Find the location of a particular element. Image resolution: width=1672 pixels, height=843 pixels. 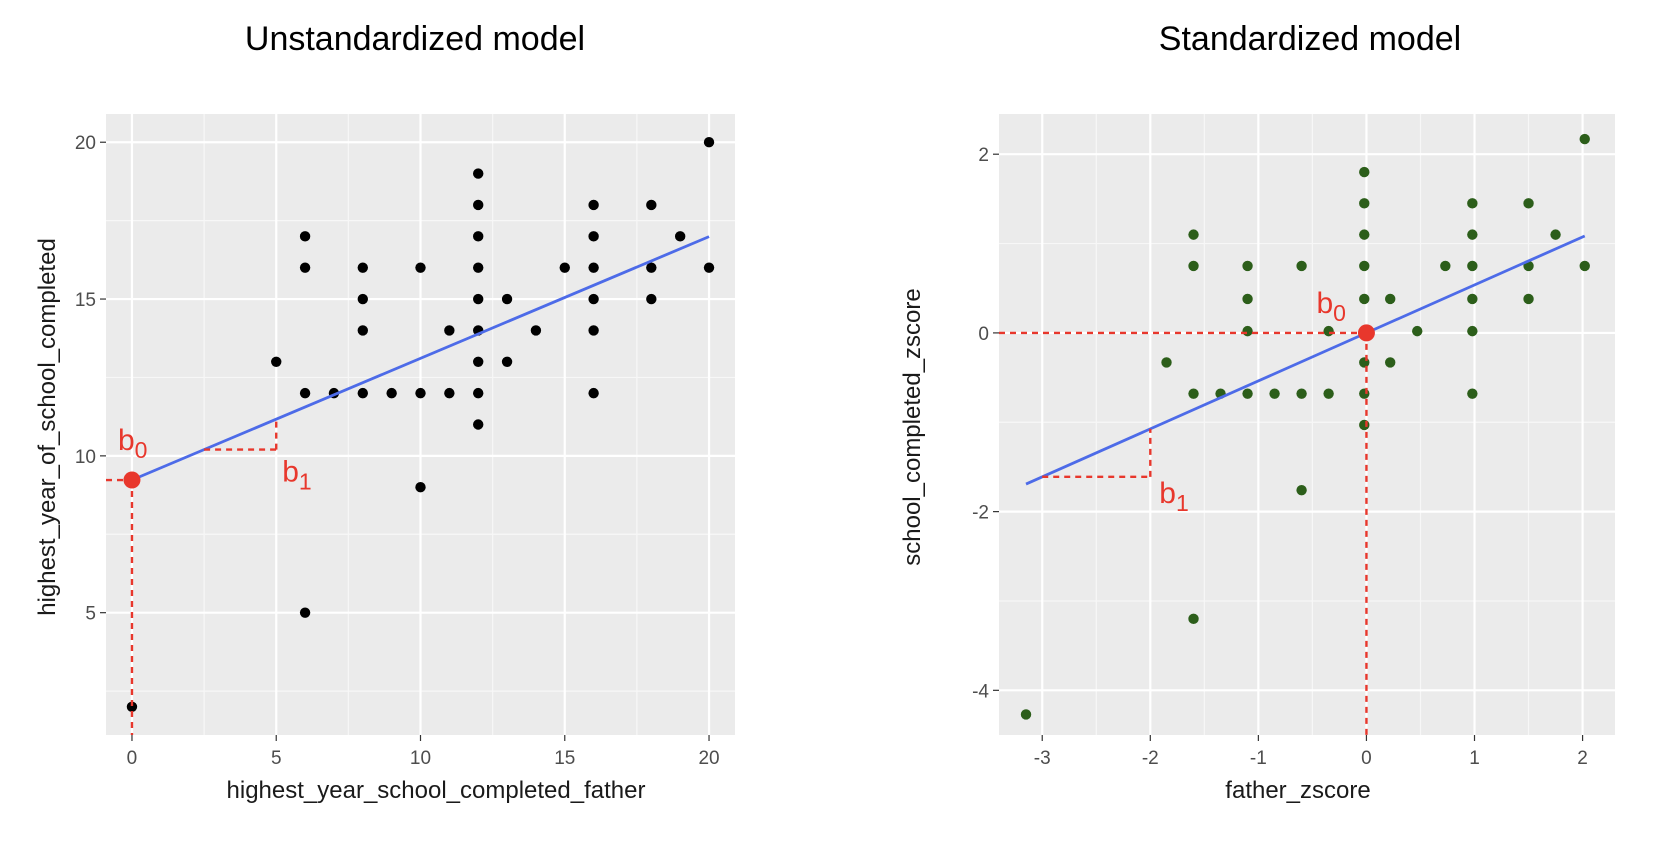

x-tick-label: 10 is located at coordinates (420, 758).